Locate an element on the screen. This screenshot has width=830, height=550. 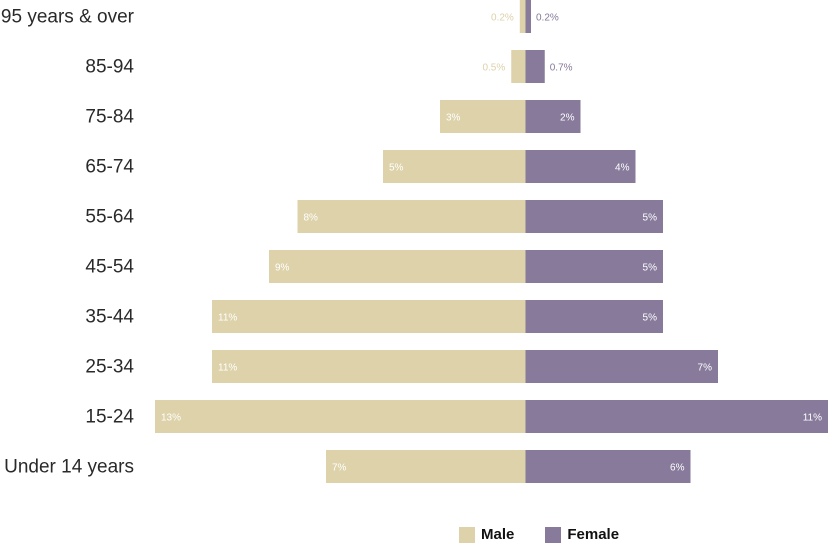
legend-item-male: Male is located at coordinates (486, 534).